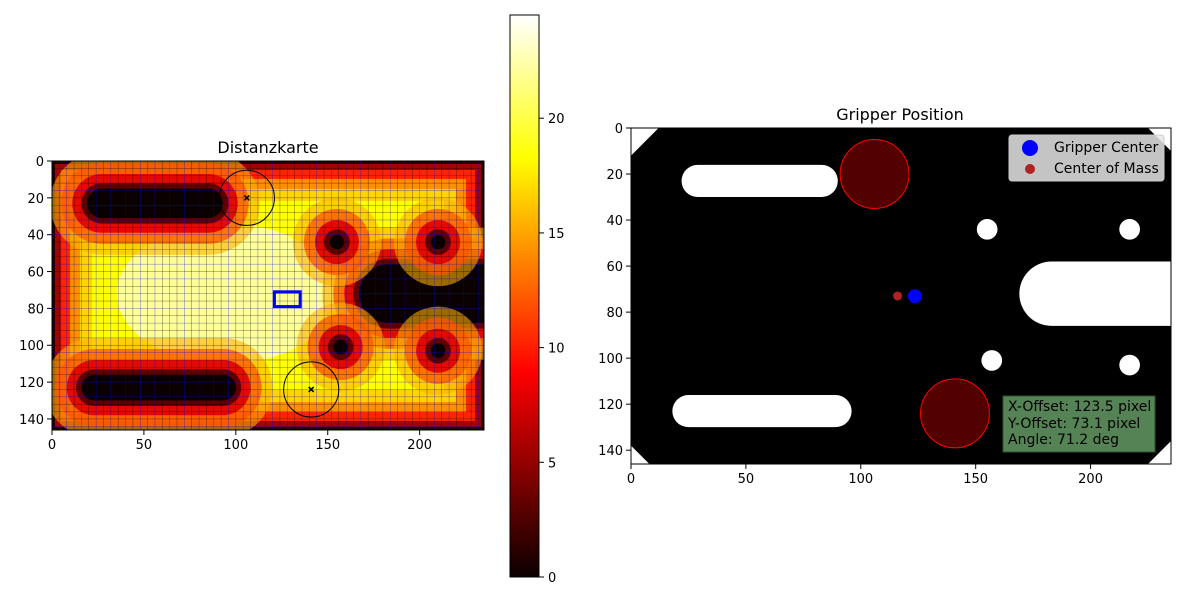  What do you see at coordinates (914, 296) in the screenshot?
I see `gripper-center-point` at bounding box center [914, 296].